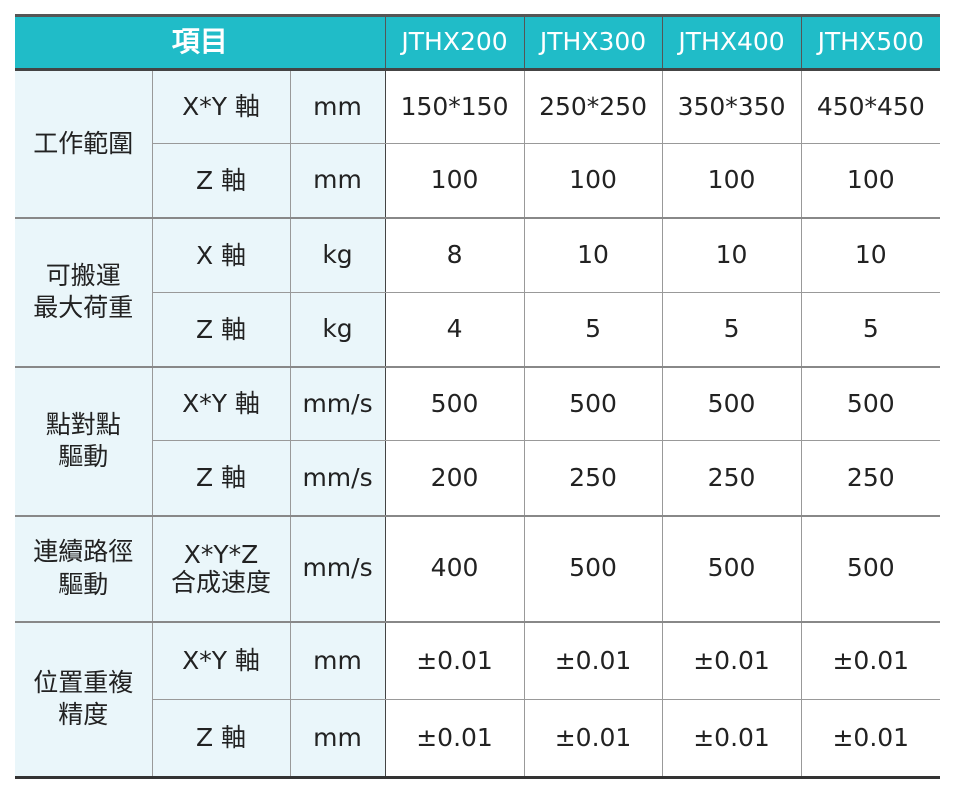  I want to click on header-model: JTHX500, so click(870, 42).